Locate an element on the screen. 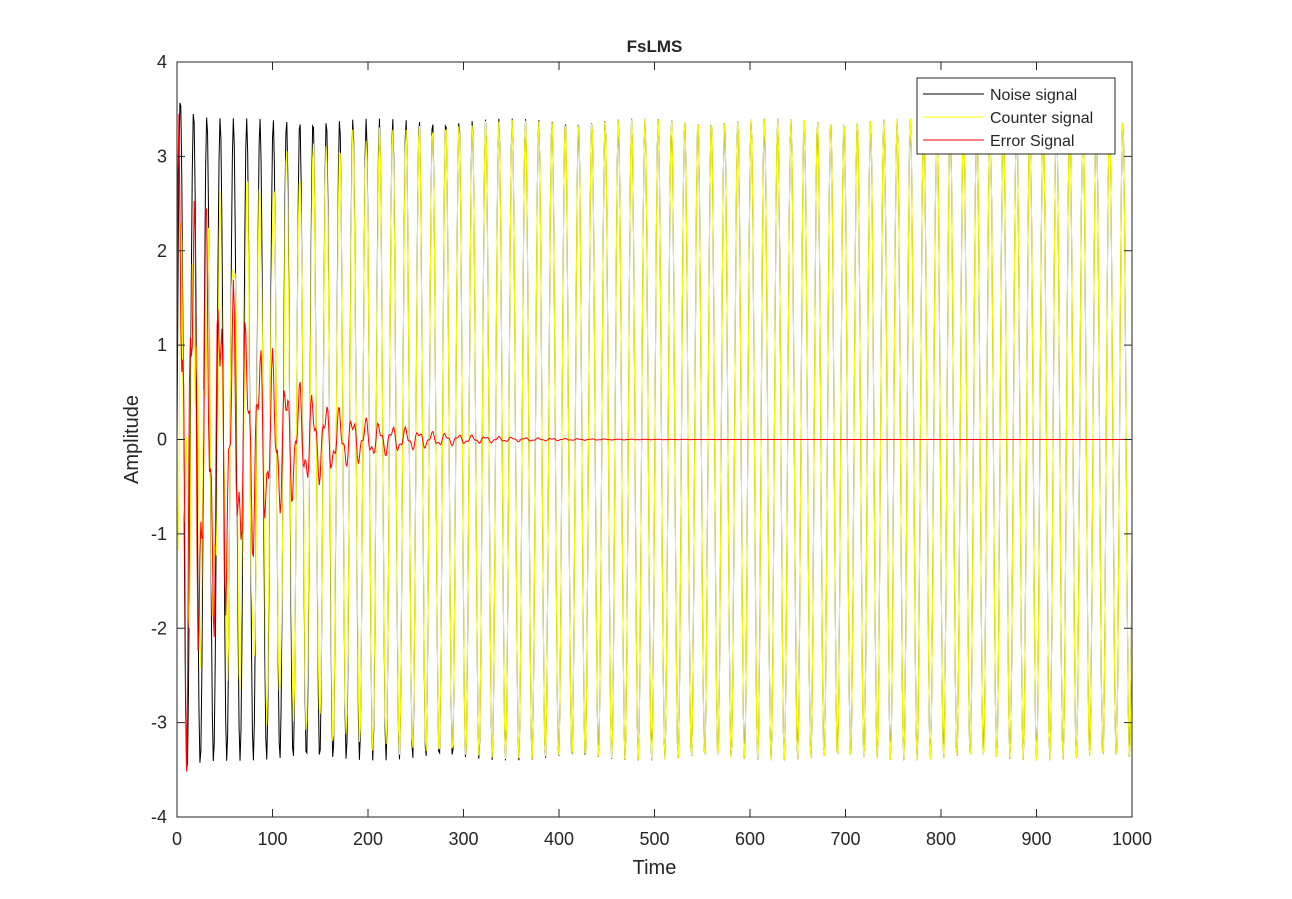 The image size is (1292, 899). x-tick-label: 600 is located at coordinates (750, 839).